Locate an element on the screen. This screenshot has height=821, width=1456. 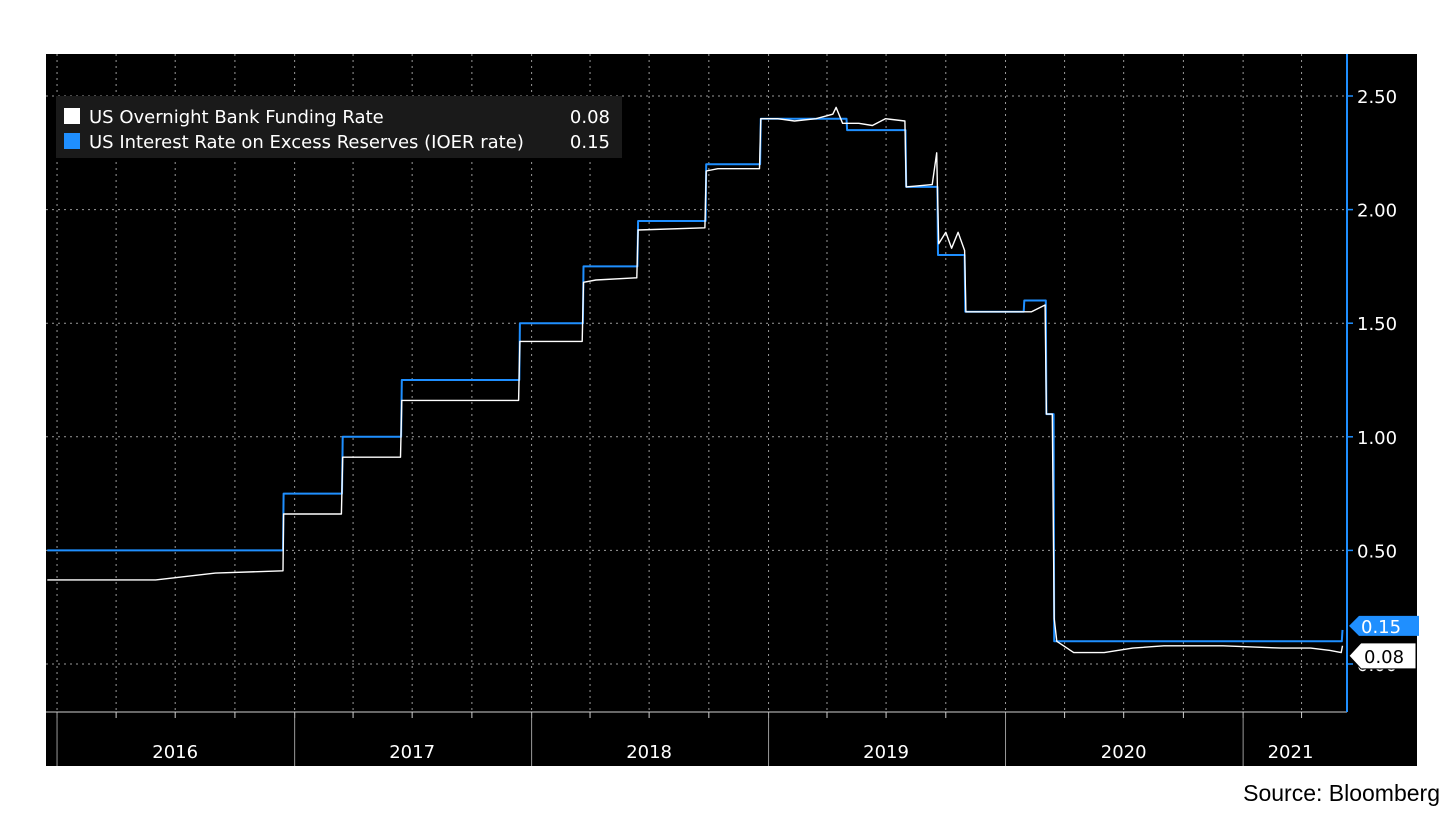
x-tick-label: 2018 is located at coordinates (649, 752).